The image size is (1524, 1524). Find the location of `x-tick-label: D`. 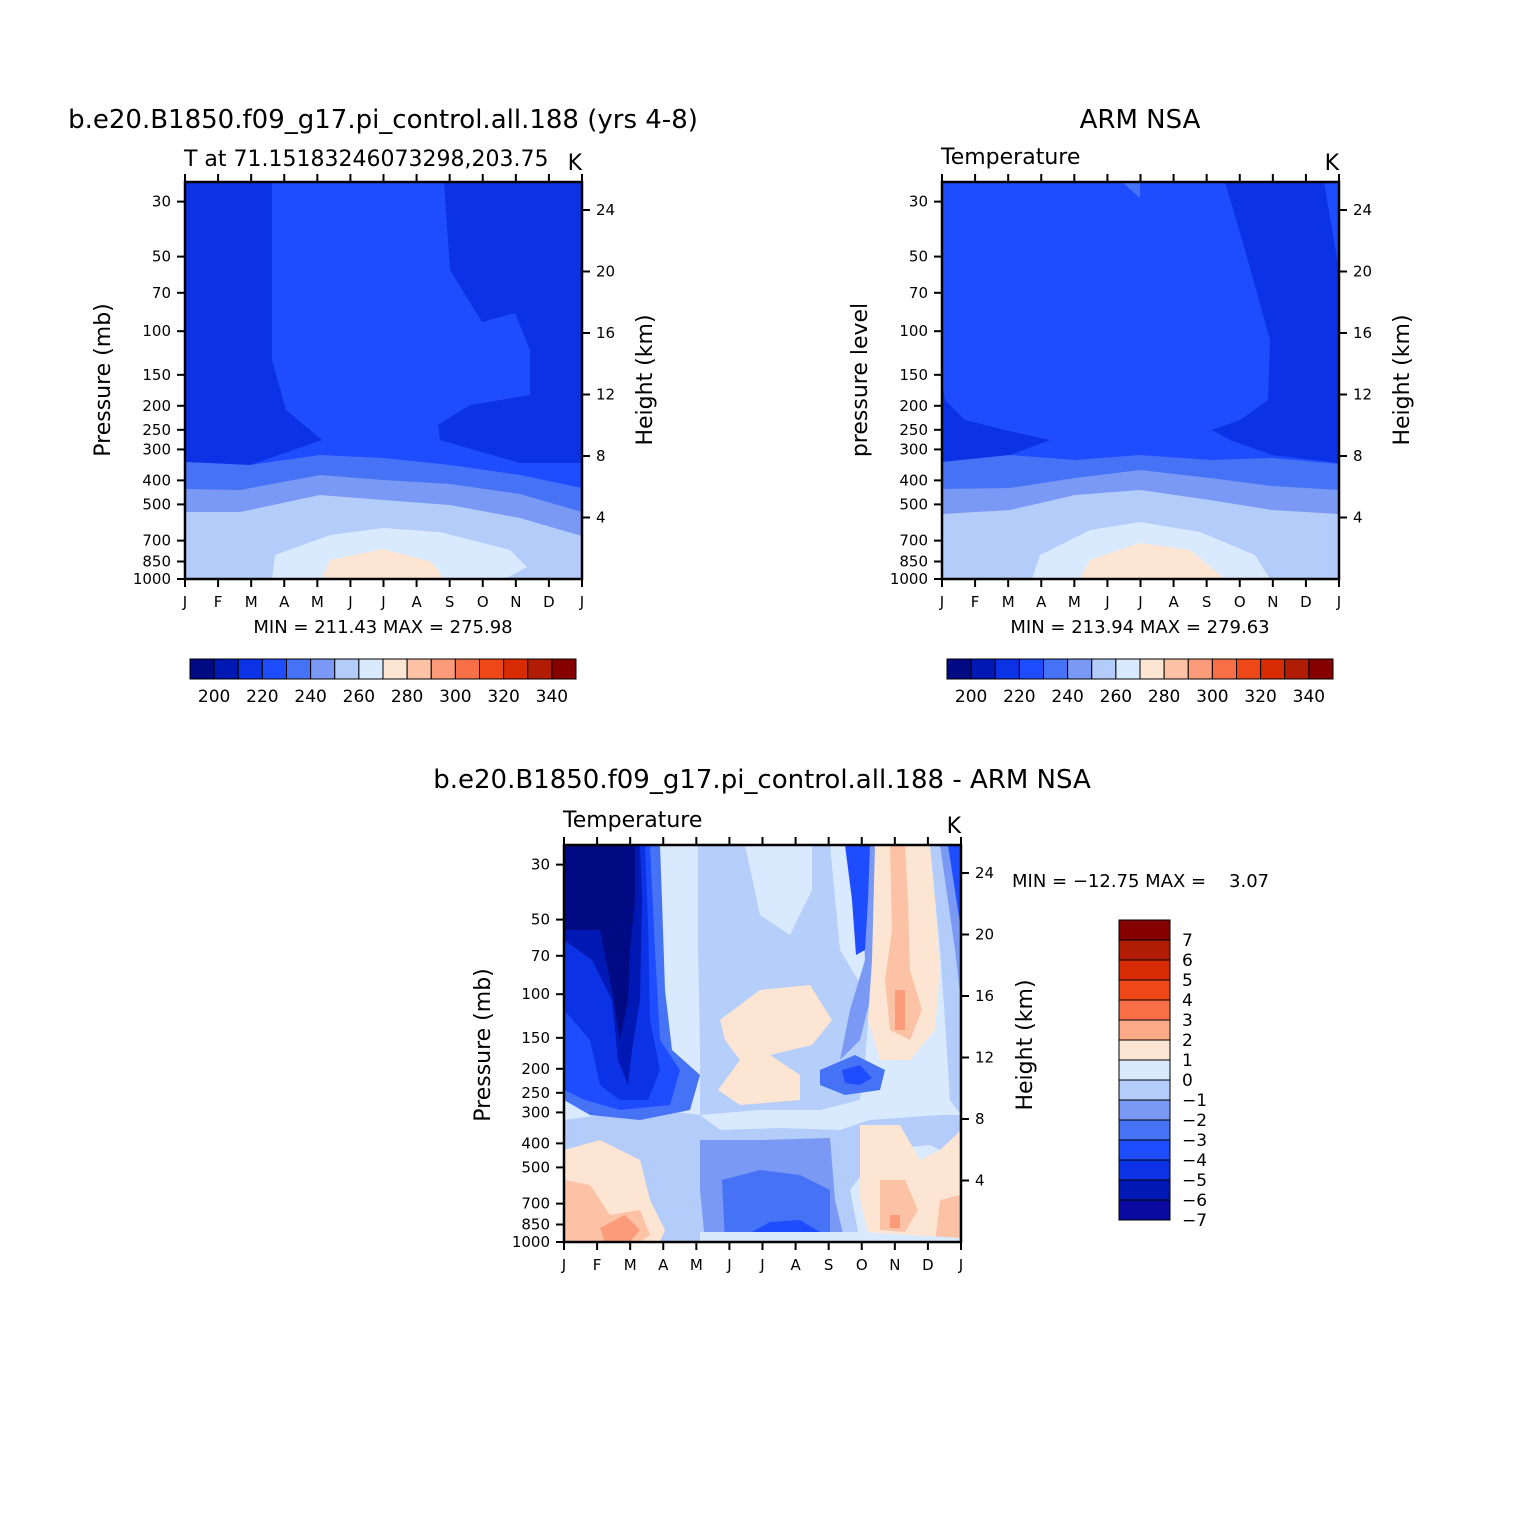

x-tick-label: D is located at coordinates (549, 602).